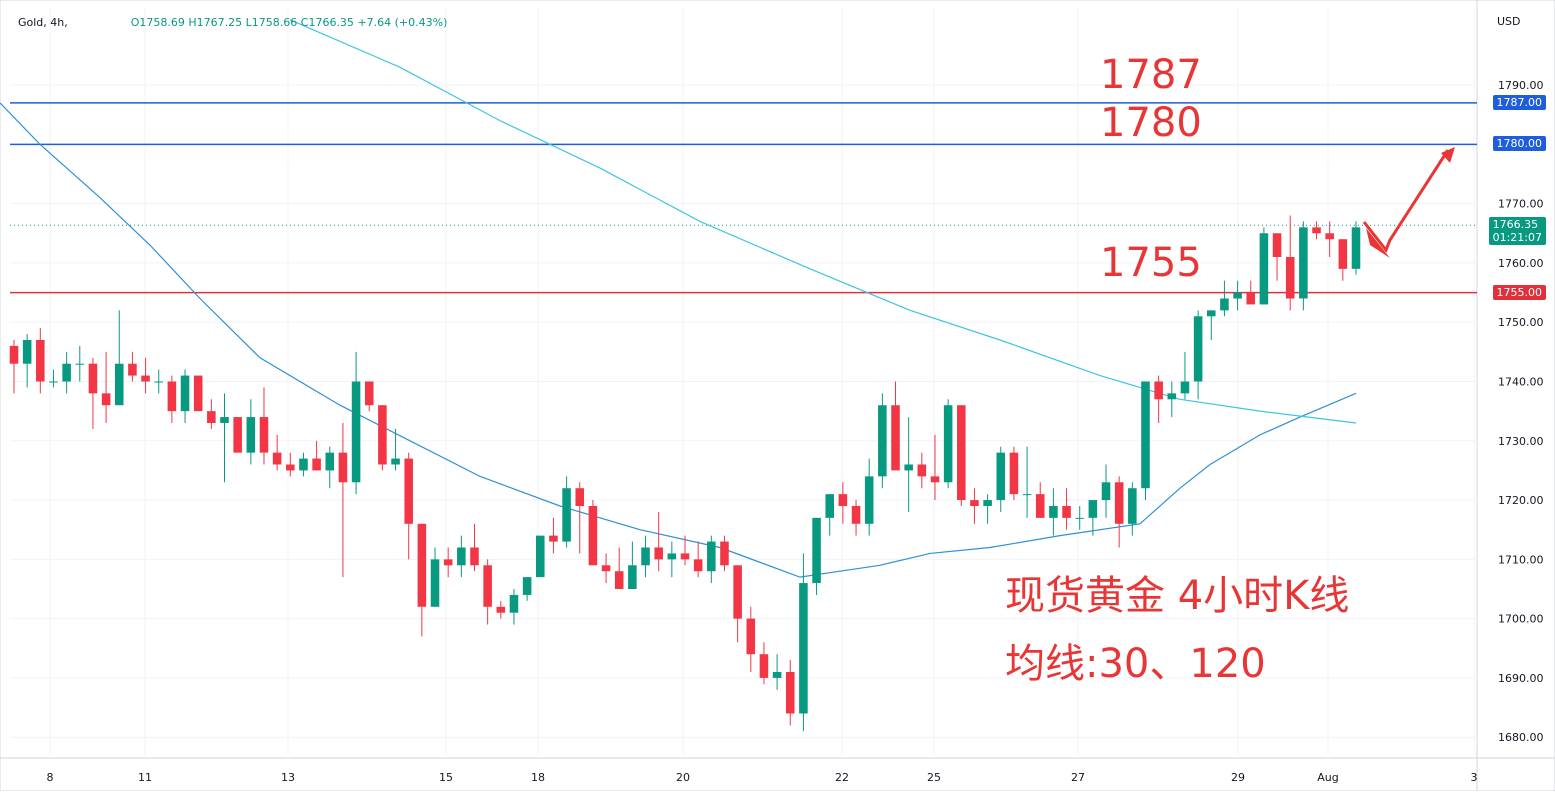 Image resolution: width=1555 pixels, height=795 pixels. I want to click on price-tick-label: 1680.00, so click(1521, 737).